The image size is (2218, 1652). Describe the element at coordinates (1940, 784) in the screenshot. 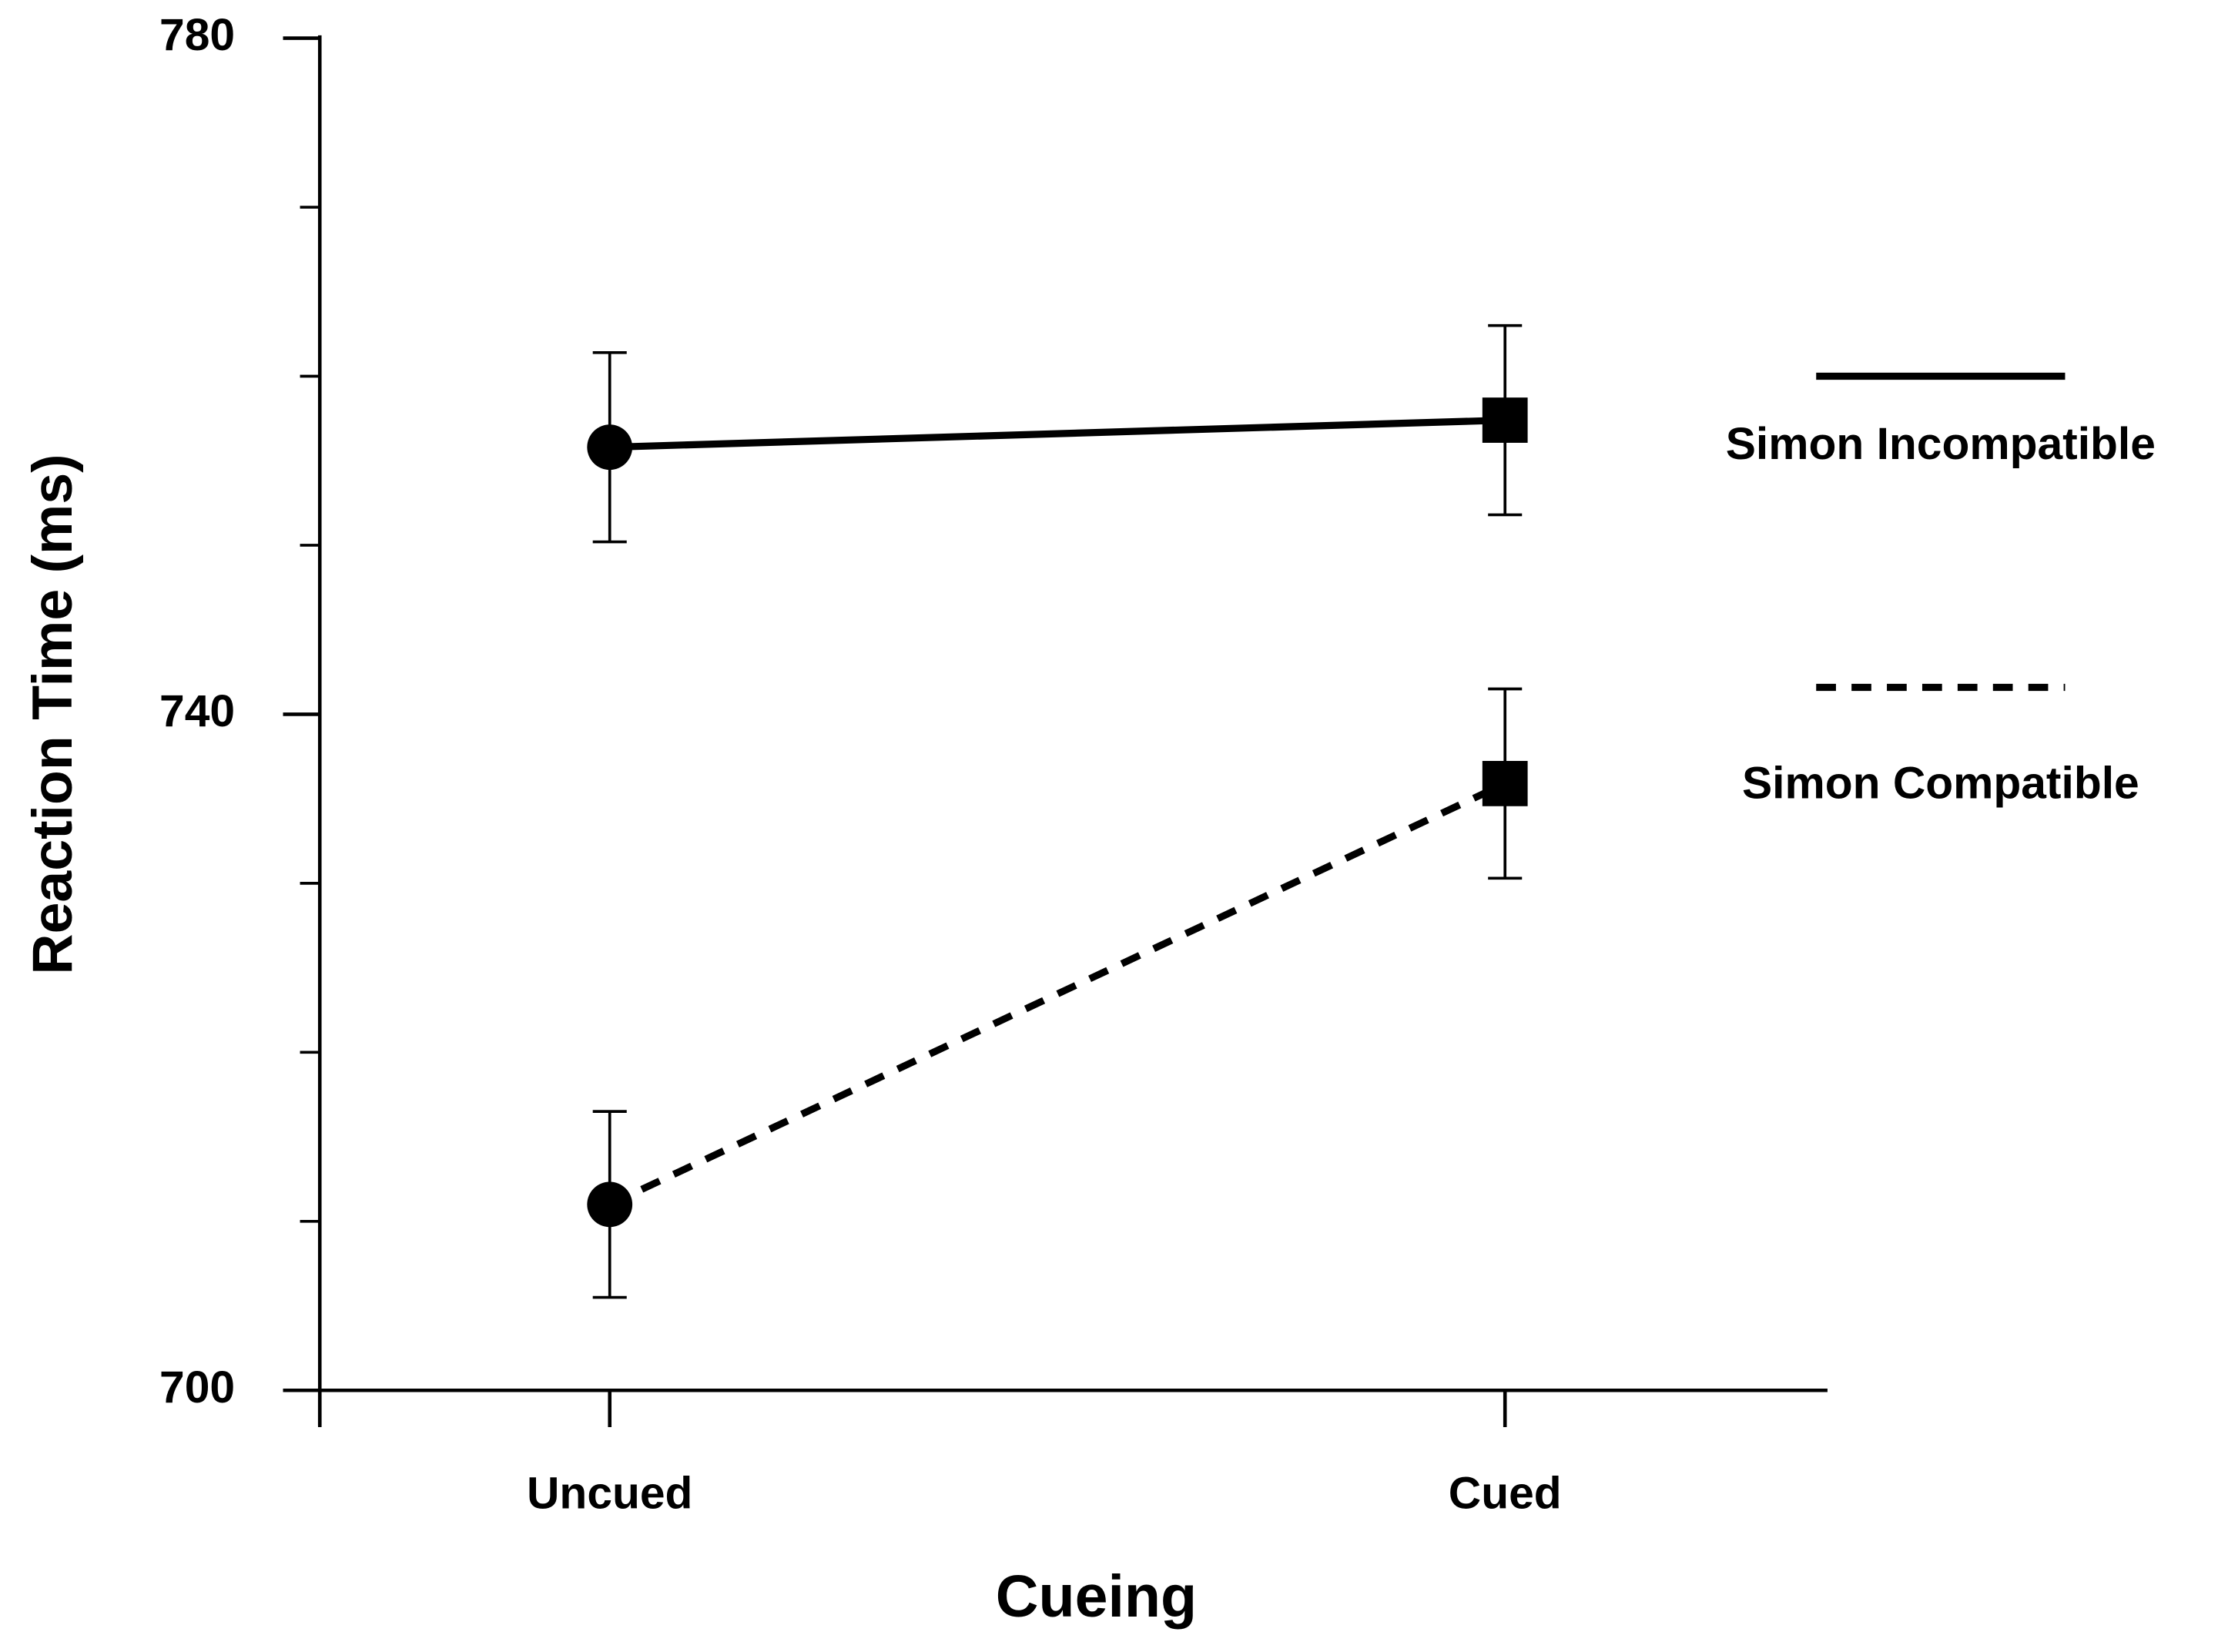

I see `legend-label: Simon Compatible` at that location.